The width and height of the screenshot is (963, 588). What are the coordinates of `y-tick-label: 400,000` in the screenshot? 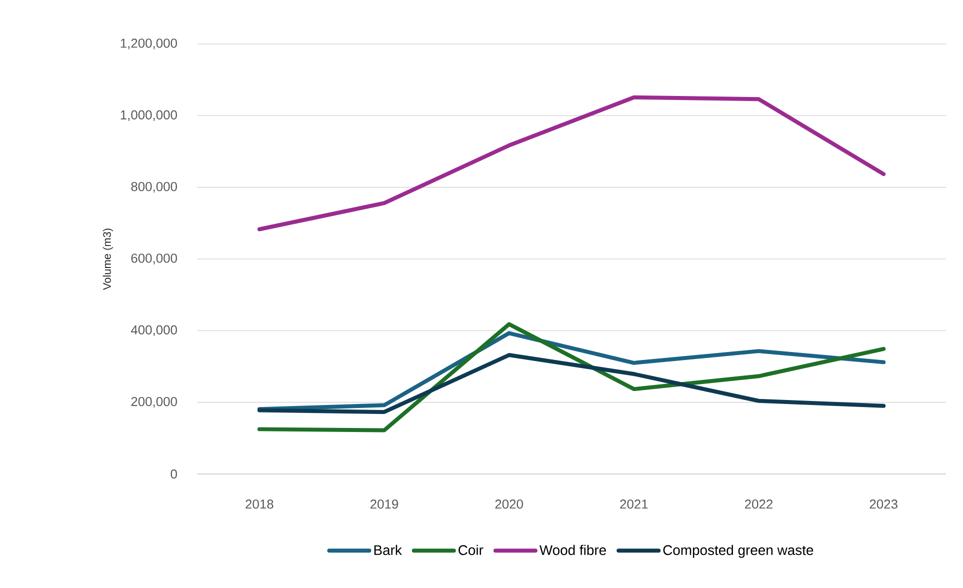 It's located at (153, 330).